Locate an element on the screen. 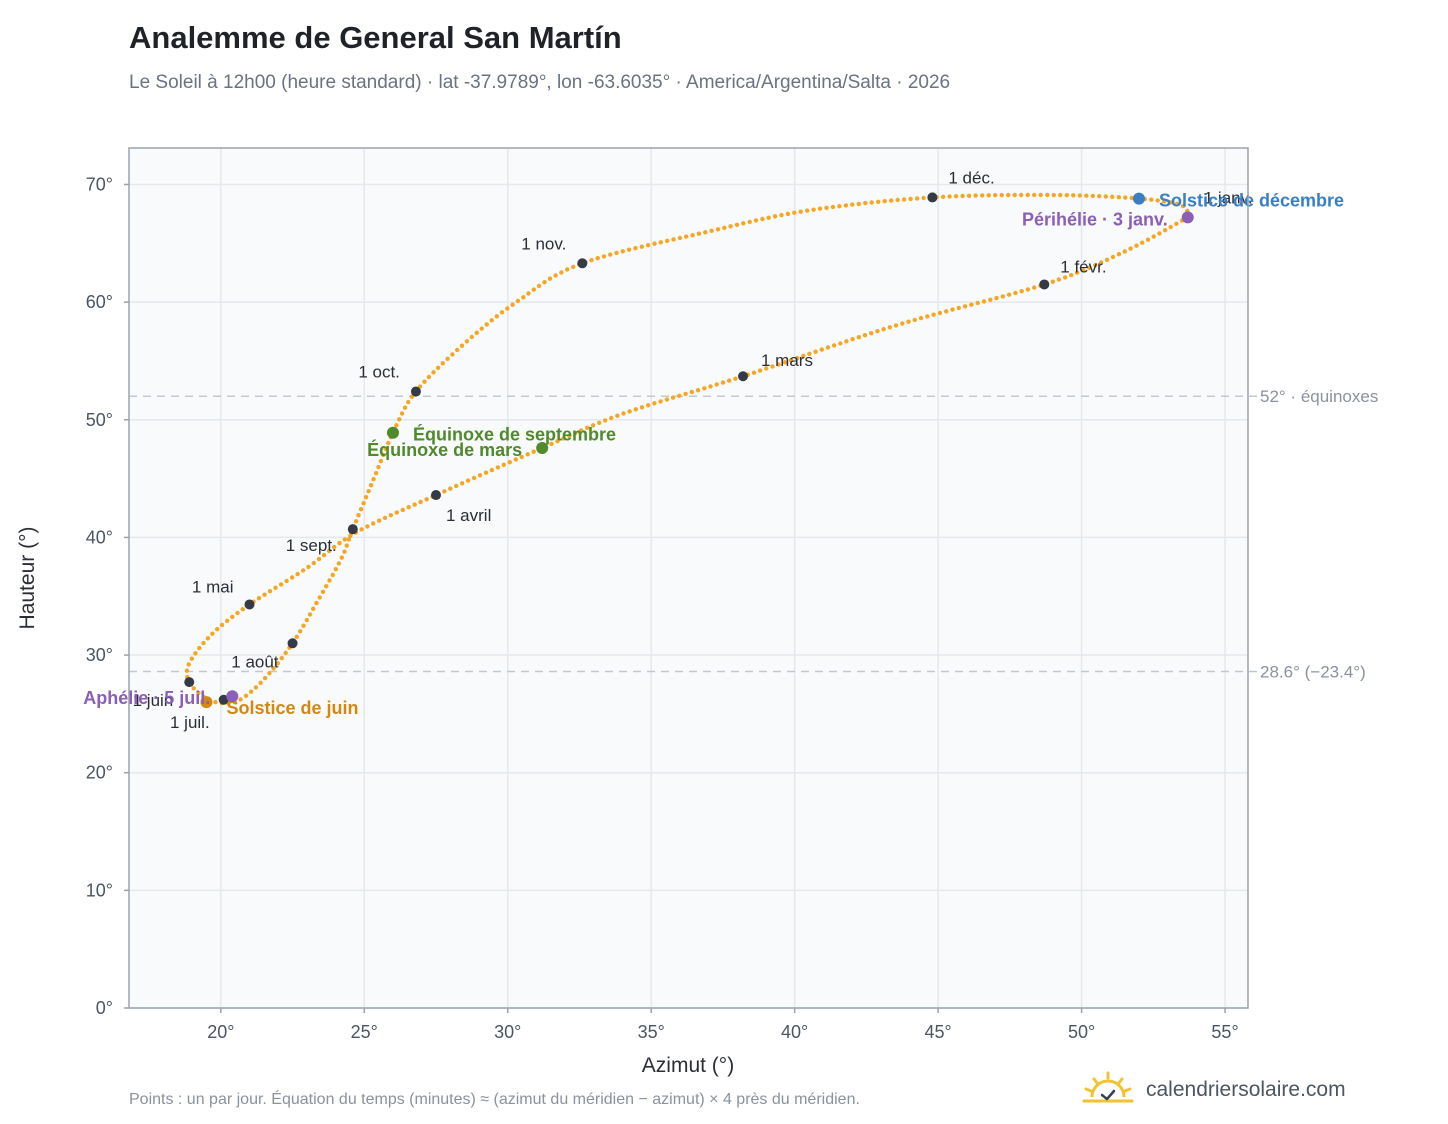 Image resolution: width=1448 pixels, height=1124 pixels. sun-icon is located at coordinates (1108, 1090).